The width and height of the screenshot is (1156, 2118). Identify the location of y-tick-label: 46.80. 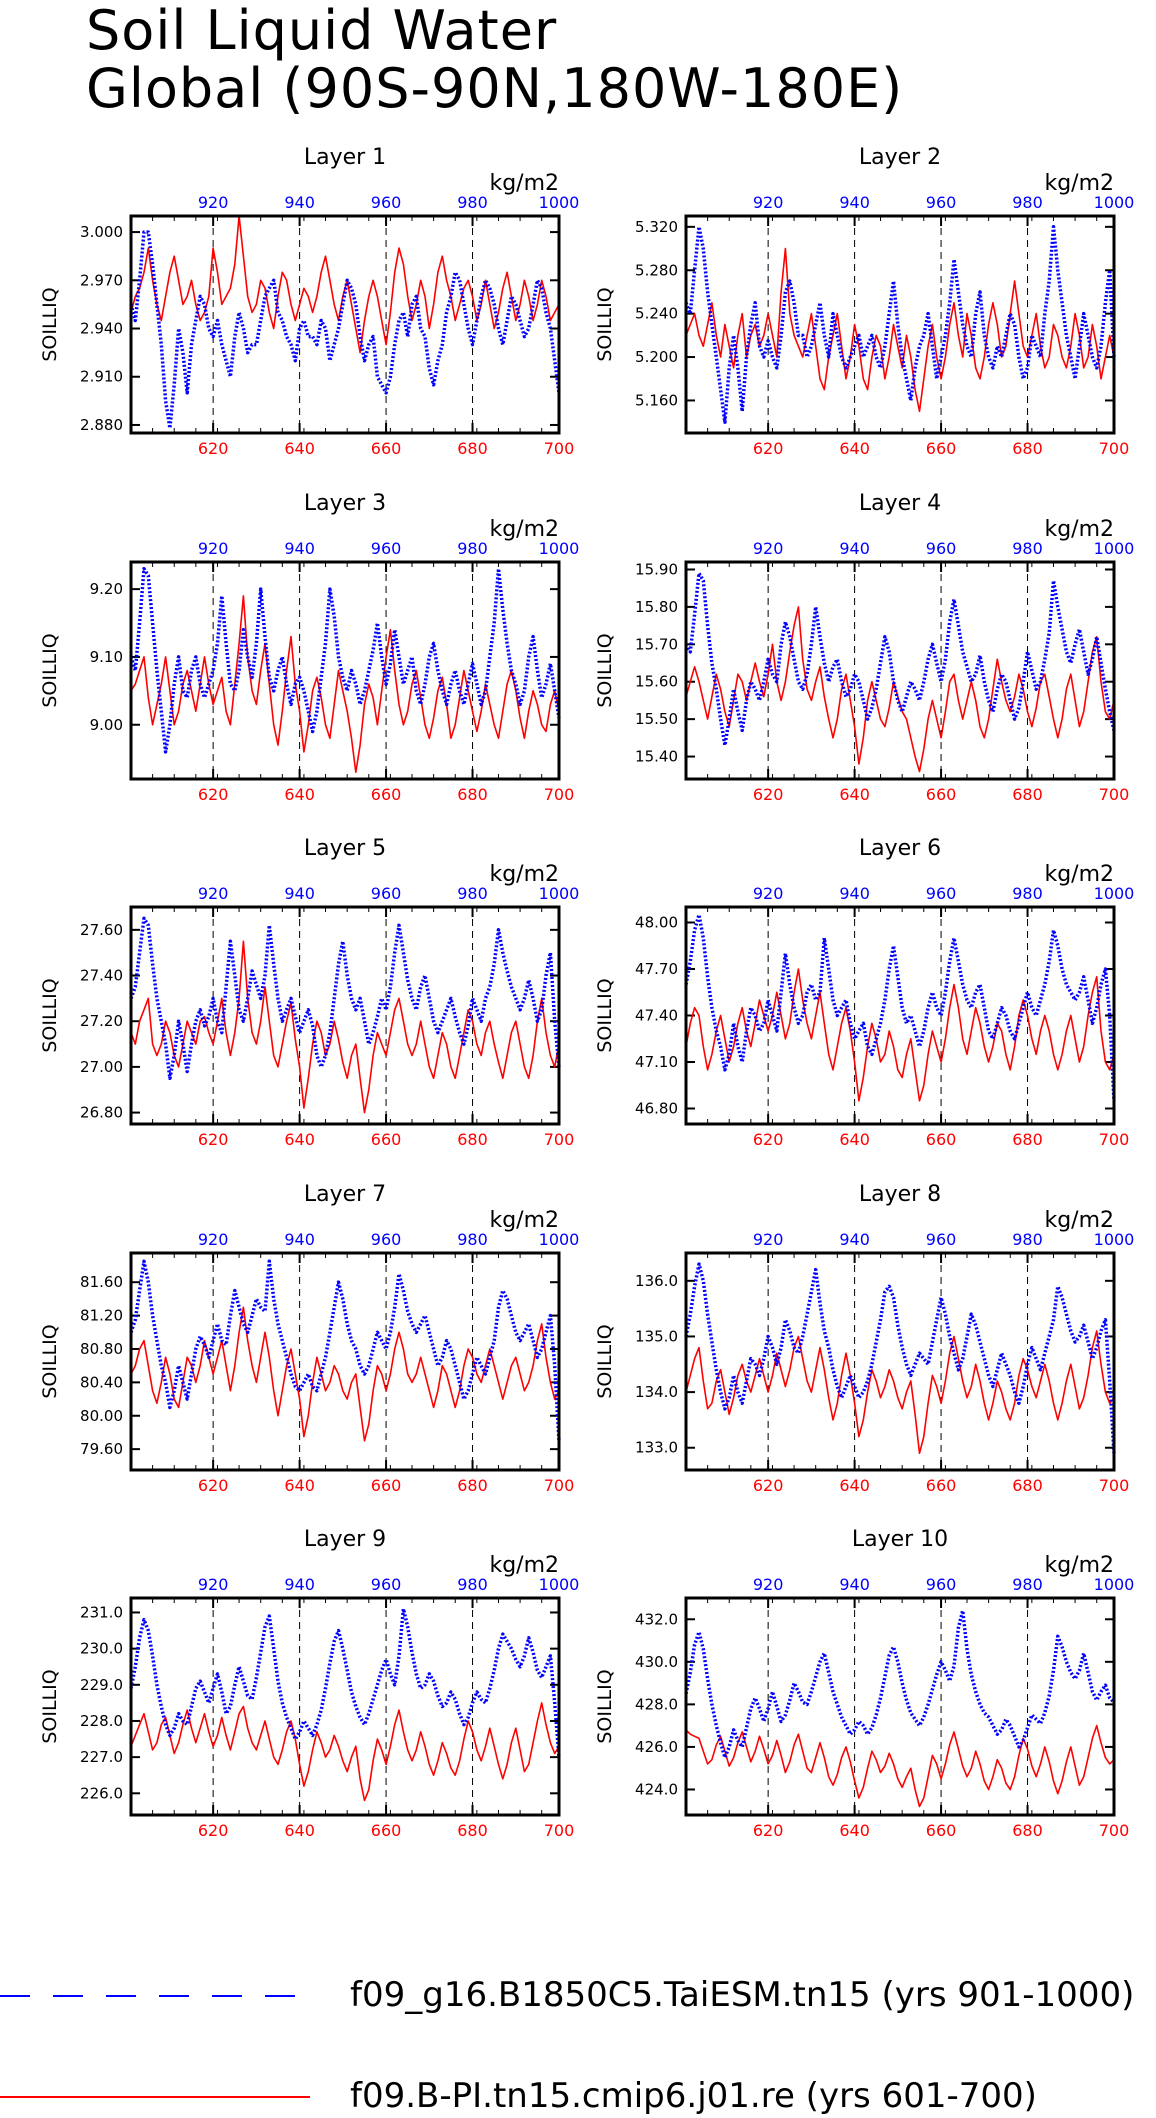
(656, 1109).